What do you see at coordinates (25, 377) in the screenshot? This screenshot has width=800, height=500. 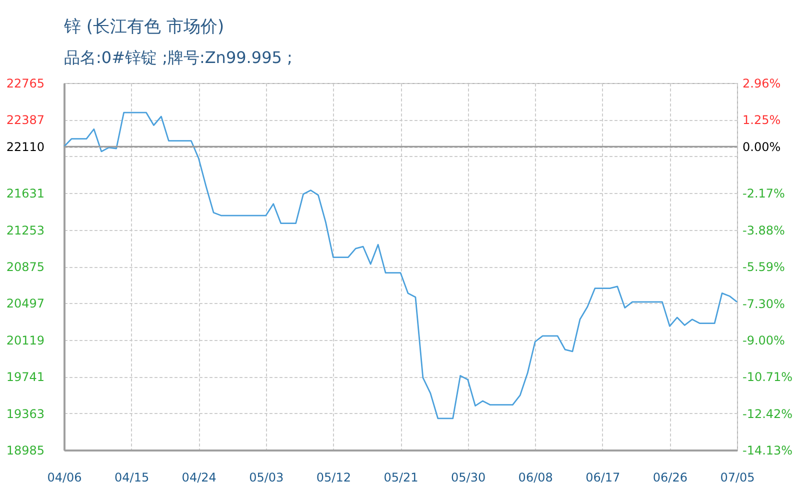 I see `y-tick-label: 19741` at bounding box center [25, 377].